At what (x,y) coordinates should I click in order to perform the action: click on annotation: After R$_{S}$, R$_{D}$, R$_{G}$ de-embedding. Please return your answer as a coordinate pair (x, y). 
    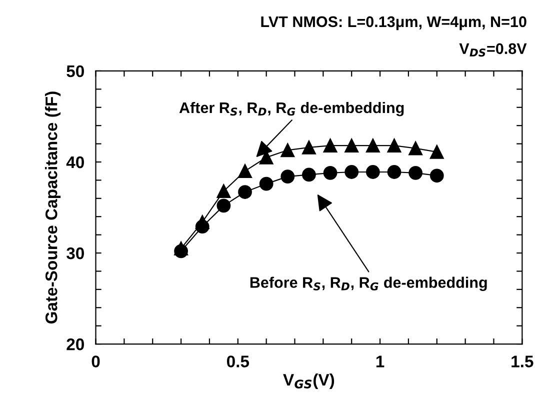
    Looking at the image, I should click on (291, 109).